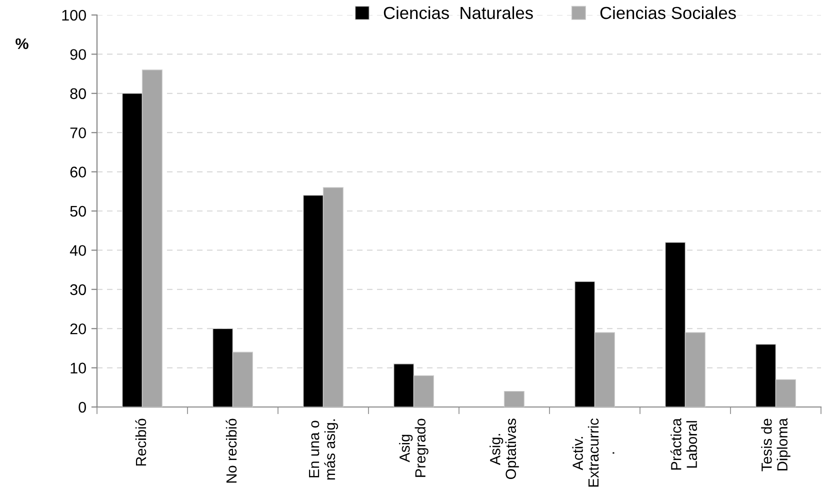 The width and height of the screenshot is (829, 498). Describe the element at coordinates (78, 250) in the screenshot. I see `y-tick-label: 40` at that location.